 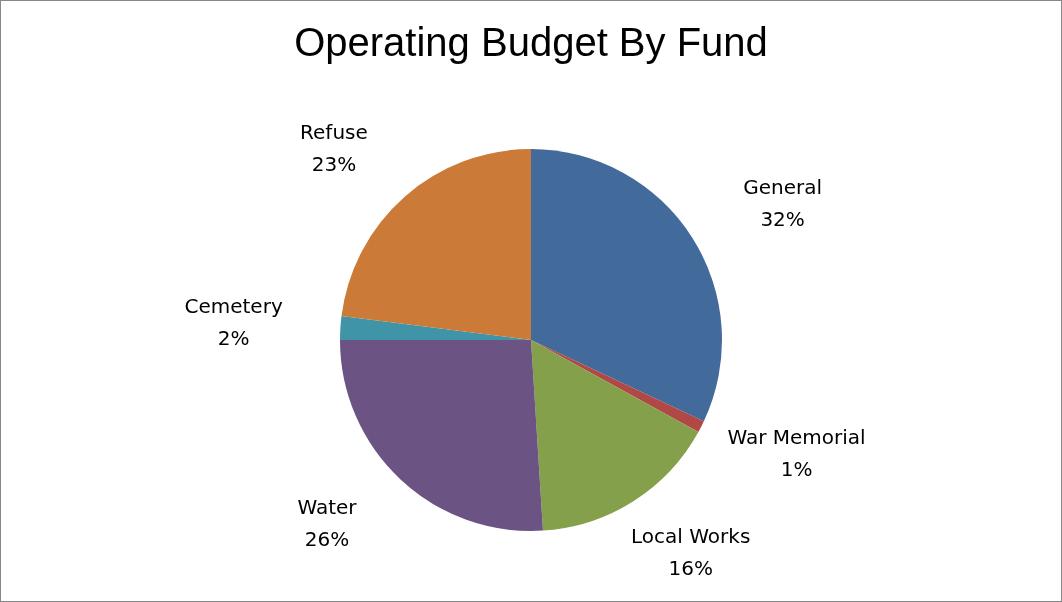 I want to click on slice-label: Refuse, so click(x=334, y=132).